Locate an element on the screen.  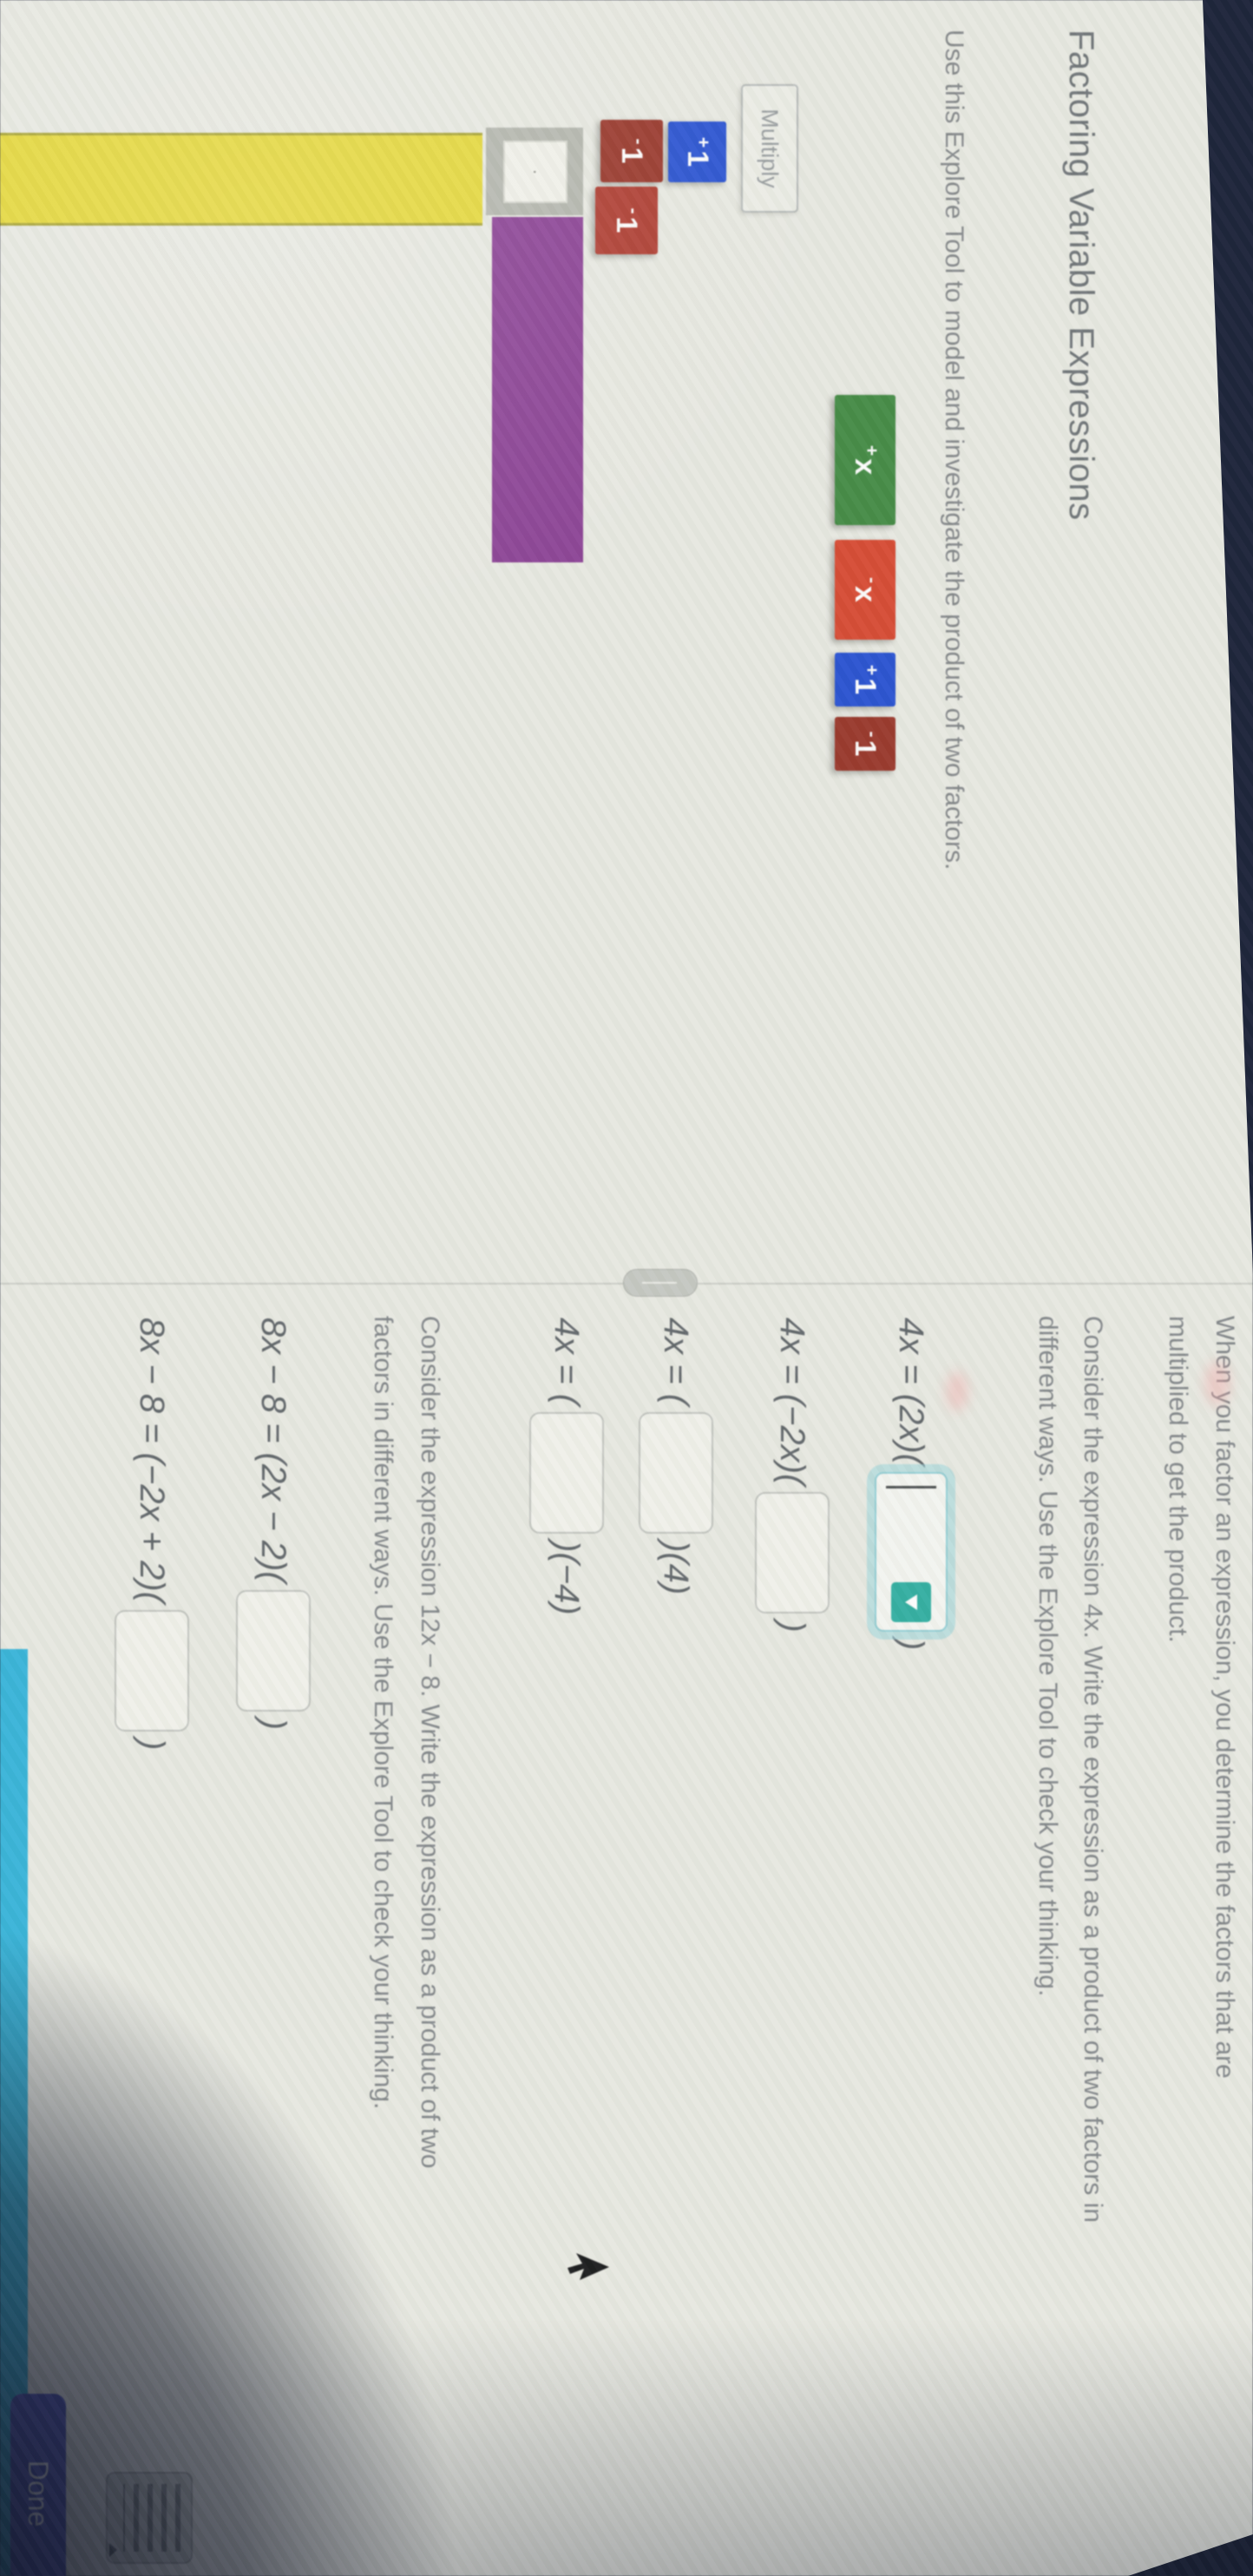
equation-row-3: 4x = ( )(4) is located at coordinates (676, 1456).